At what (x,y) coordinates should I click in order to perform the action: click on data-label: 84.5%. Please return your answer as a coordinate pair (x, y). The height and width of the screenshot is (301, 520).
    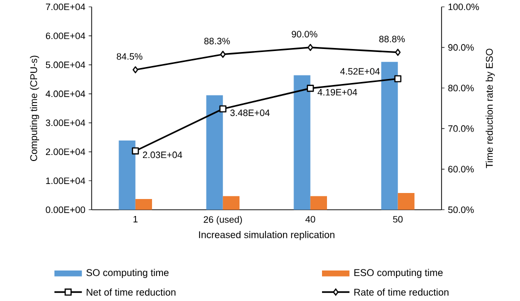
    Looking at the image, I should click on (129, 56).